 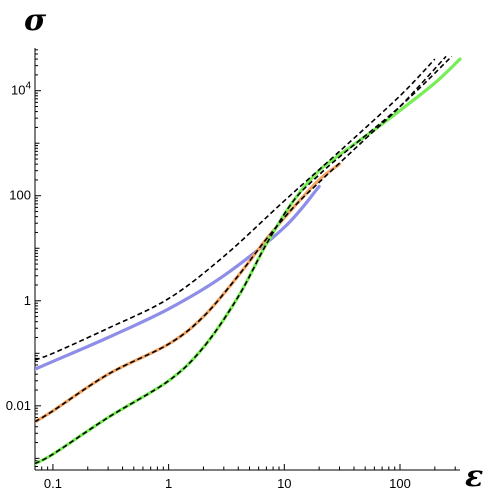 I want to click on y-axis-title: σ, so click(x=35, y=20).